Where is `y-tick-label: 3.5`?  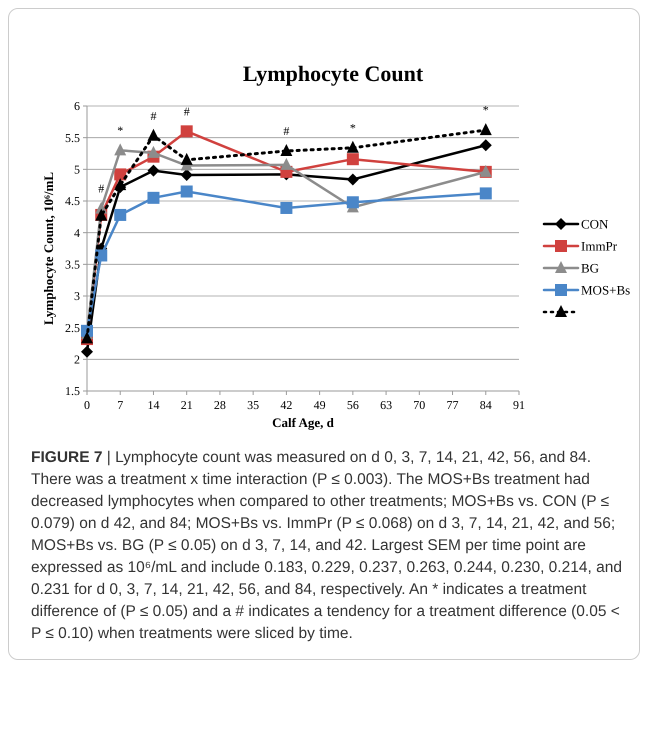 y-tick-label: 3.5 is located at coordinates (72, 265).